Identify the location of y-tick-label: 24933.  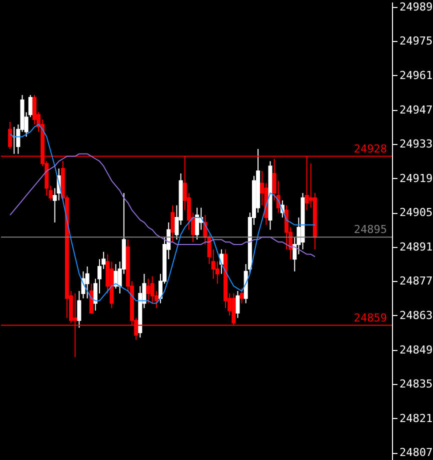
(416, 144).